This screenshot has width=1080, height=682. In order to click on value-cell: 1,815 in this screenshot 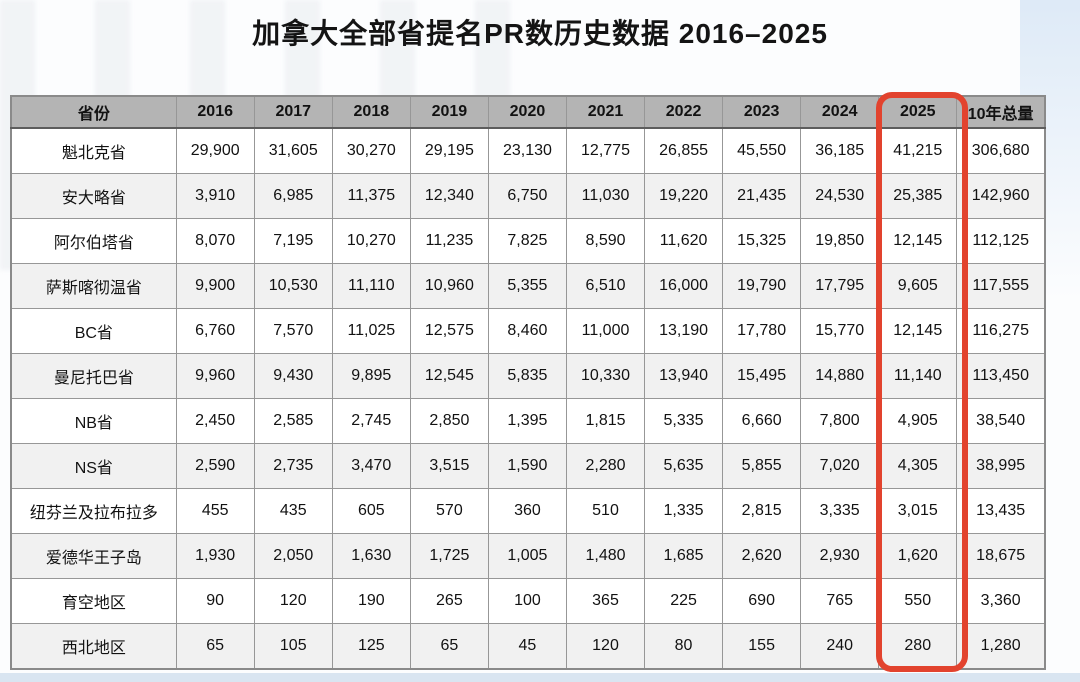, I will do `click(605, 421)`.